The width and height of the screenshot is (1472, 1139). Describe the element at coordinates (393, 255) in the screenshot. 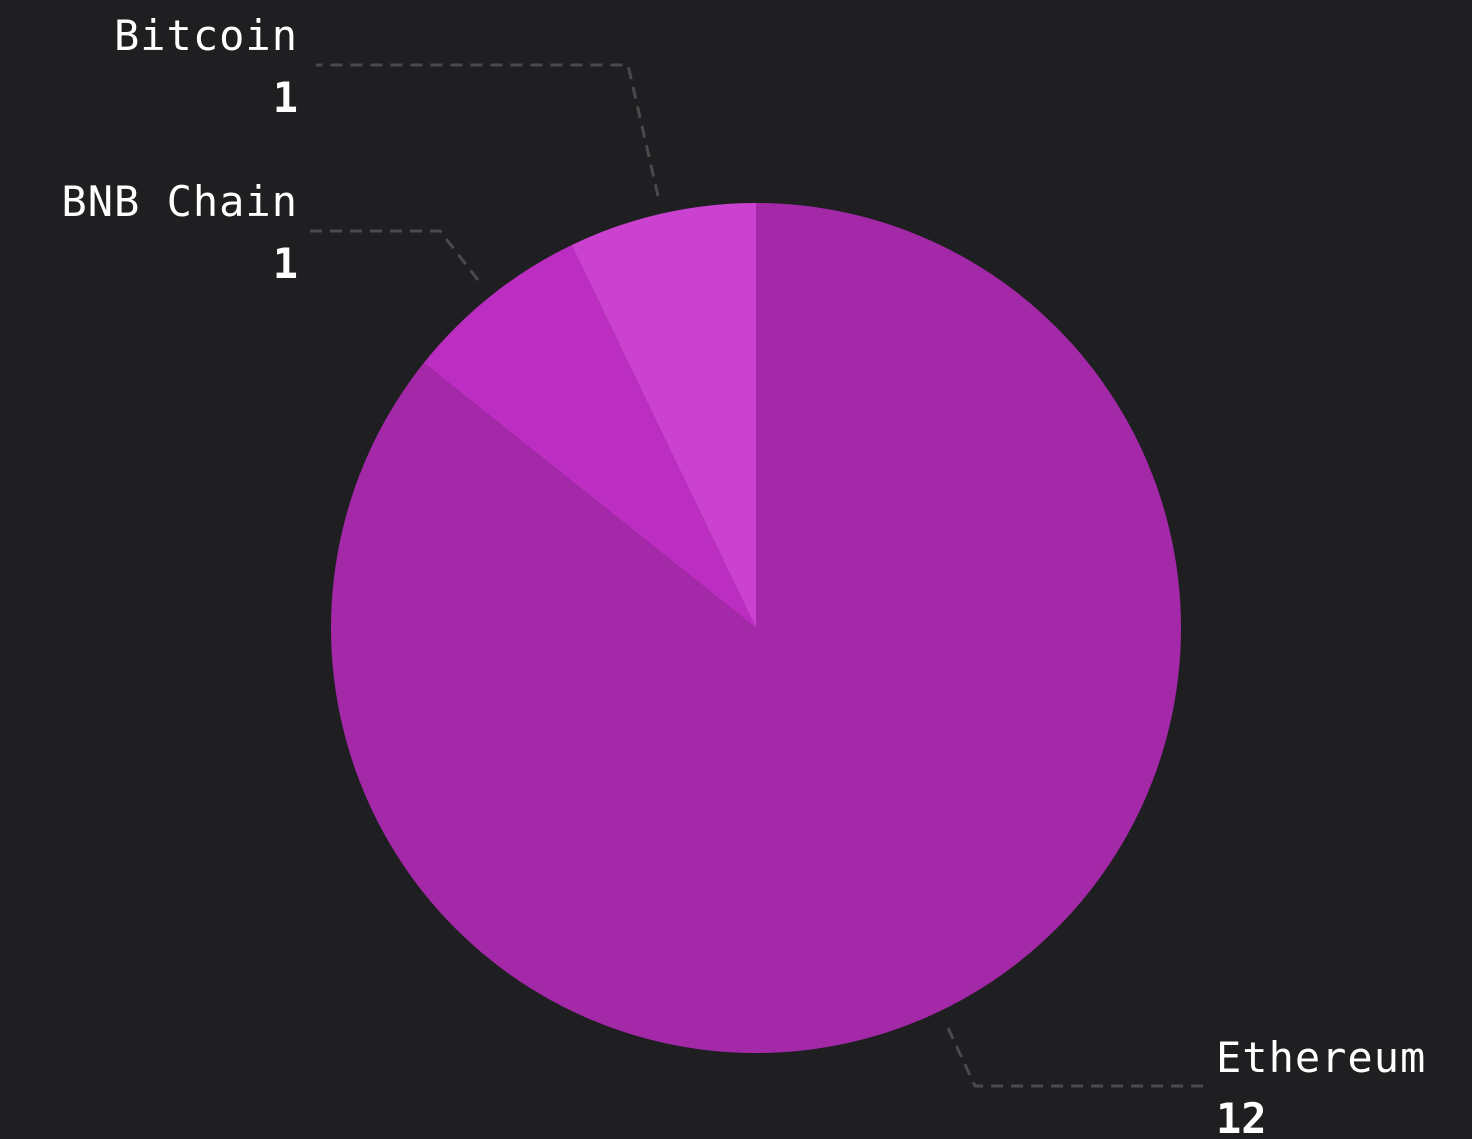

I see `leader-line-bnb-chain` at that location.